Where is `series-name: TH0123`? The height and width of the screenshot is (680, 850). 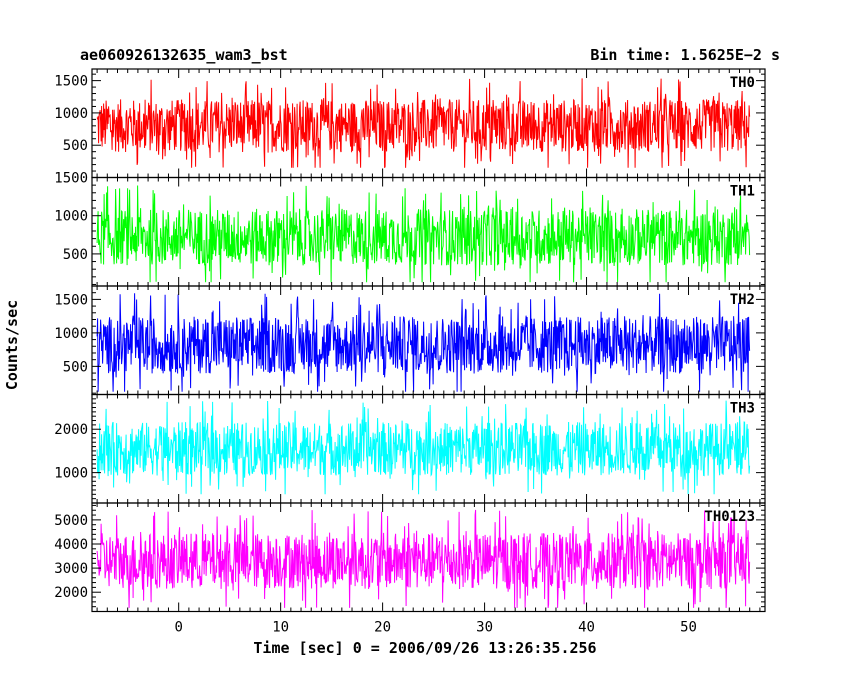
series-name: TH0123 is located at coordinates (729, 517).